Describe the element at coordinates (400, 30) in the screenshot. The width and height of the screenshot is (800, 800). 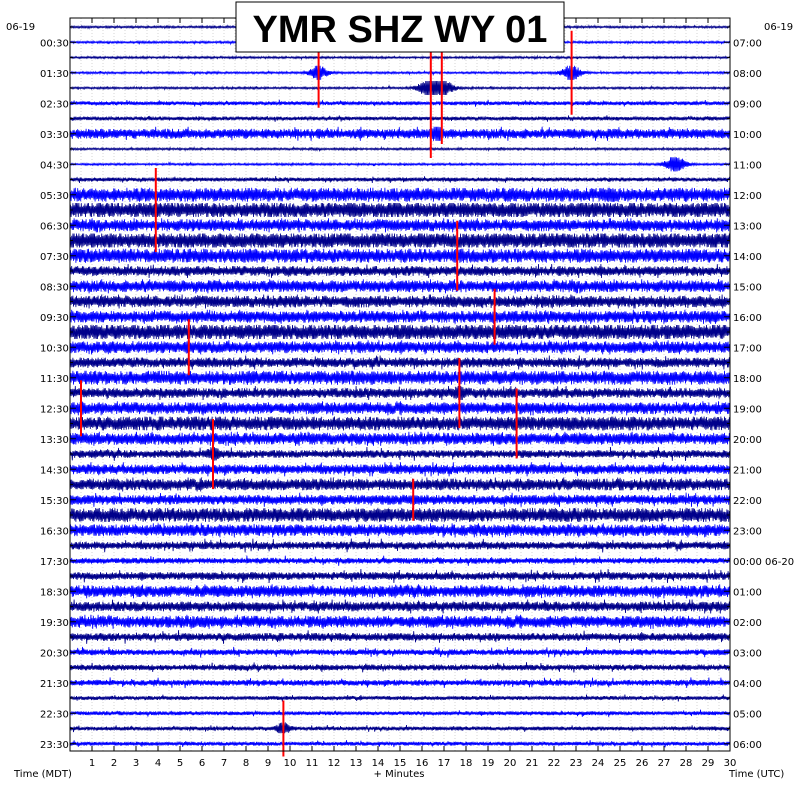
I see `chart-title: YMR SHZ WY 01` at that location.